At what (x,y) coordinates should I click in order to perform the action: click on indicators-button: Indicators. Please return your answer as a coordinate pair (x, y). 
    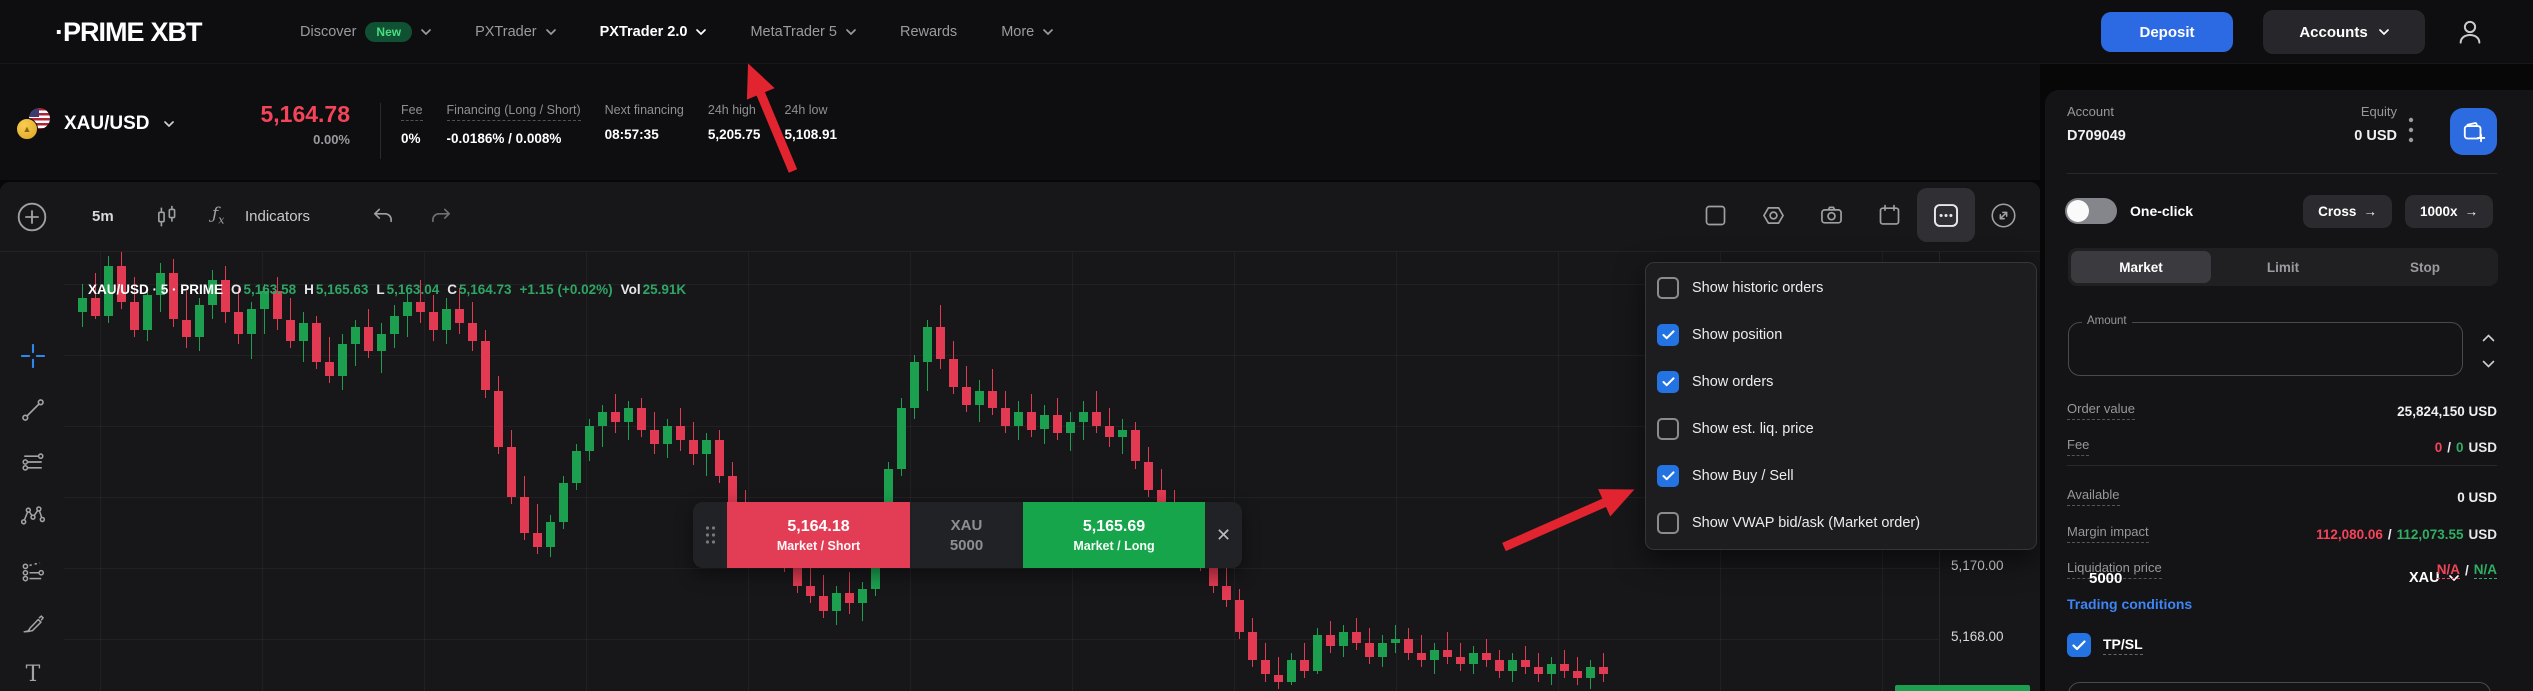
    Looking at the image, I should click on (278, 216).